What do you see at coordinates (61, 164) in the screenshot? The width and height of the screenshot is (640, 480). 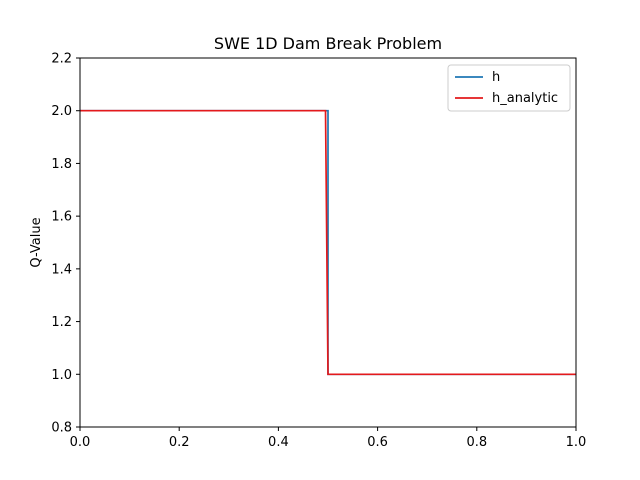 I see `y-tick-label: 1.8` at bounding box center [61, 164].